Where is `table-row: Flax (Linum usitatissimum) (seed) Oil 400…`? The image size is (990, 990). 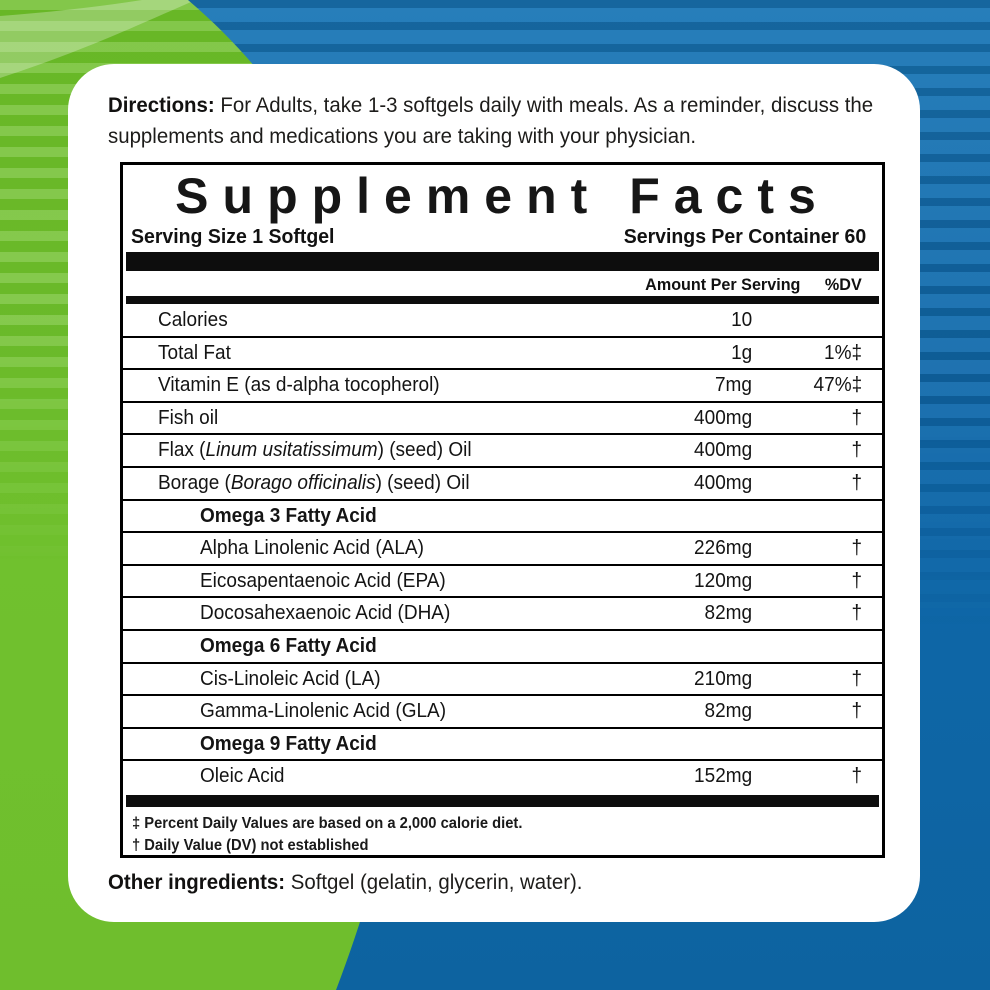
table-row: Flax (Linum usitatissimum) (seed) Oil 400… is located at coordinates (502, 451).